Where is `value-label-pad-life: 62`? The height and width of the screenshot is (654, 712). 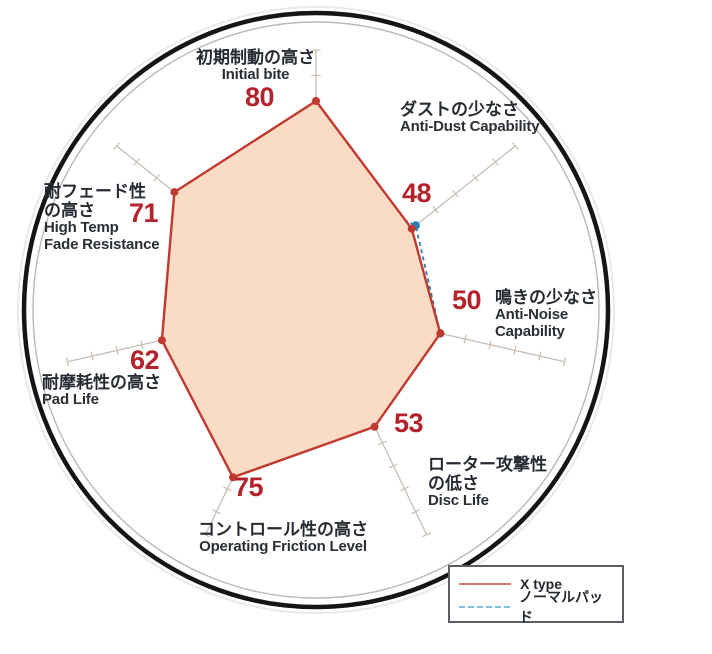
value-label-pad-life: 62 is located at coordinates (145, 360).